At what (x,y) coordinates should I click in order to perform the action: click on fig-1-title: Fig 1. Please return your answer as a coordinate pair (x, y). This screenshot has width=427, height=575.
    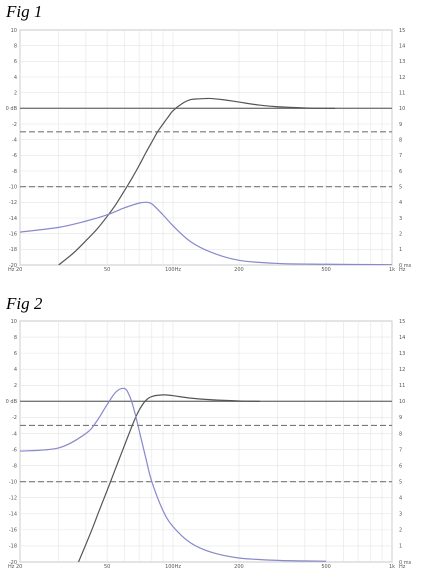
    Looking at the image, I should click on (24, 11).